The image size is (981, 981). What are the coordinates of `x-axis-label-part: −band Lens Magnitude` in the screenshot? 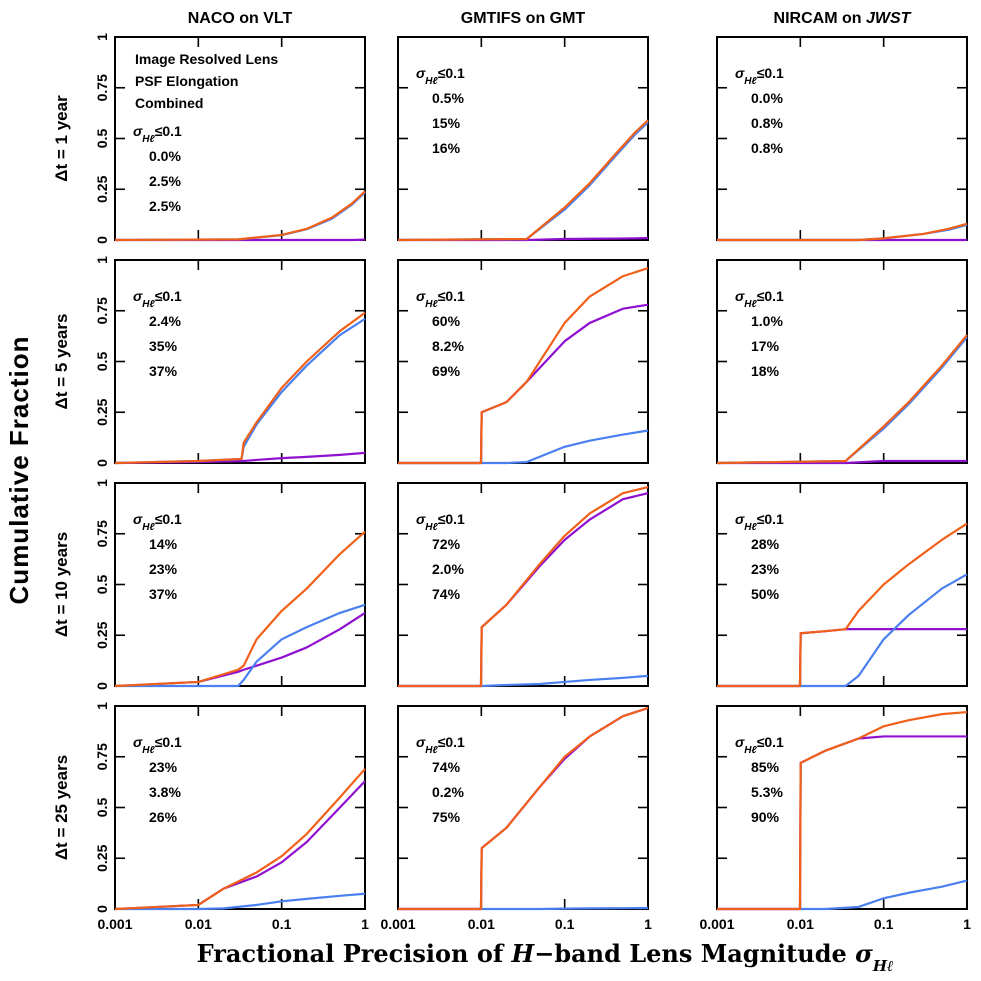 It's located at (694, 953).